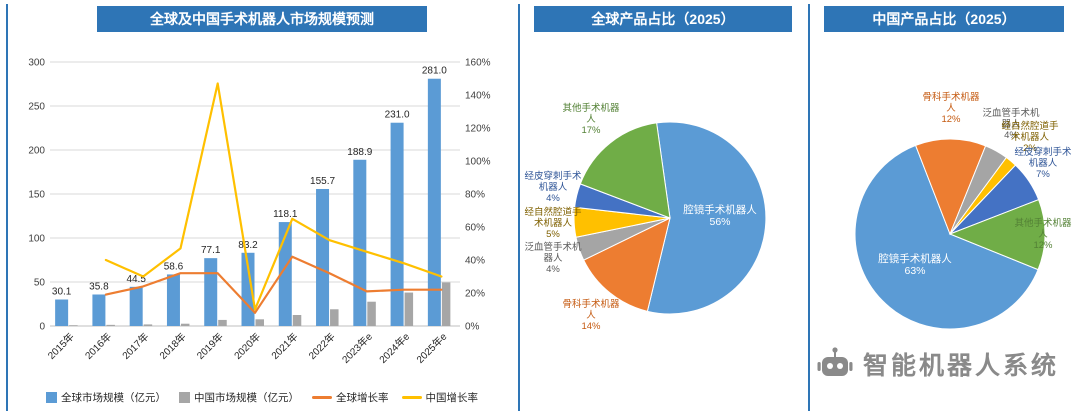 This screenshot has height=415, width=1080. Describe the element at coordinates (663, 19) in the screenshot. I see `global-share-title: 全球产品占比（2025）` at that location.